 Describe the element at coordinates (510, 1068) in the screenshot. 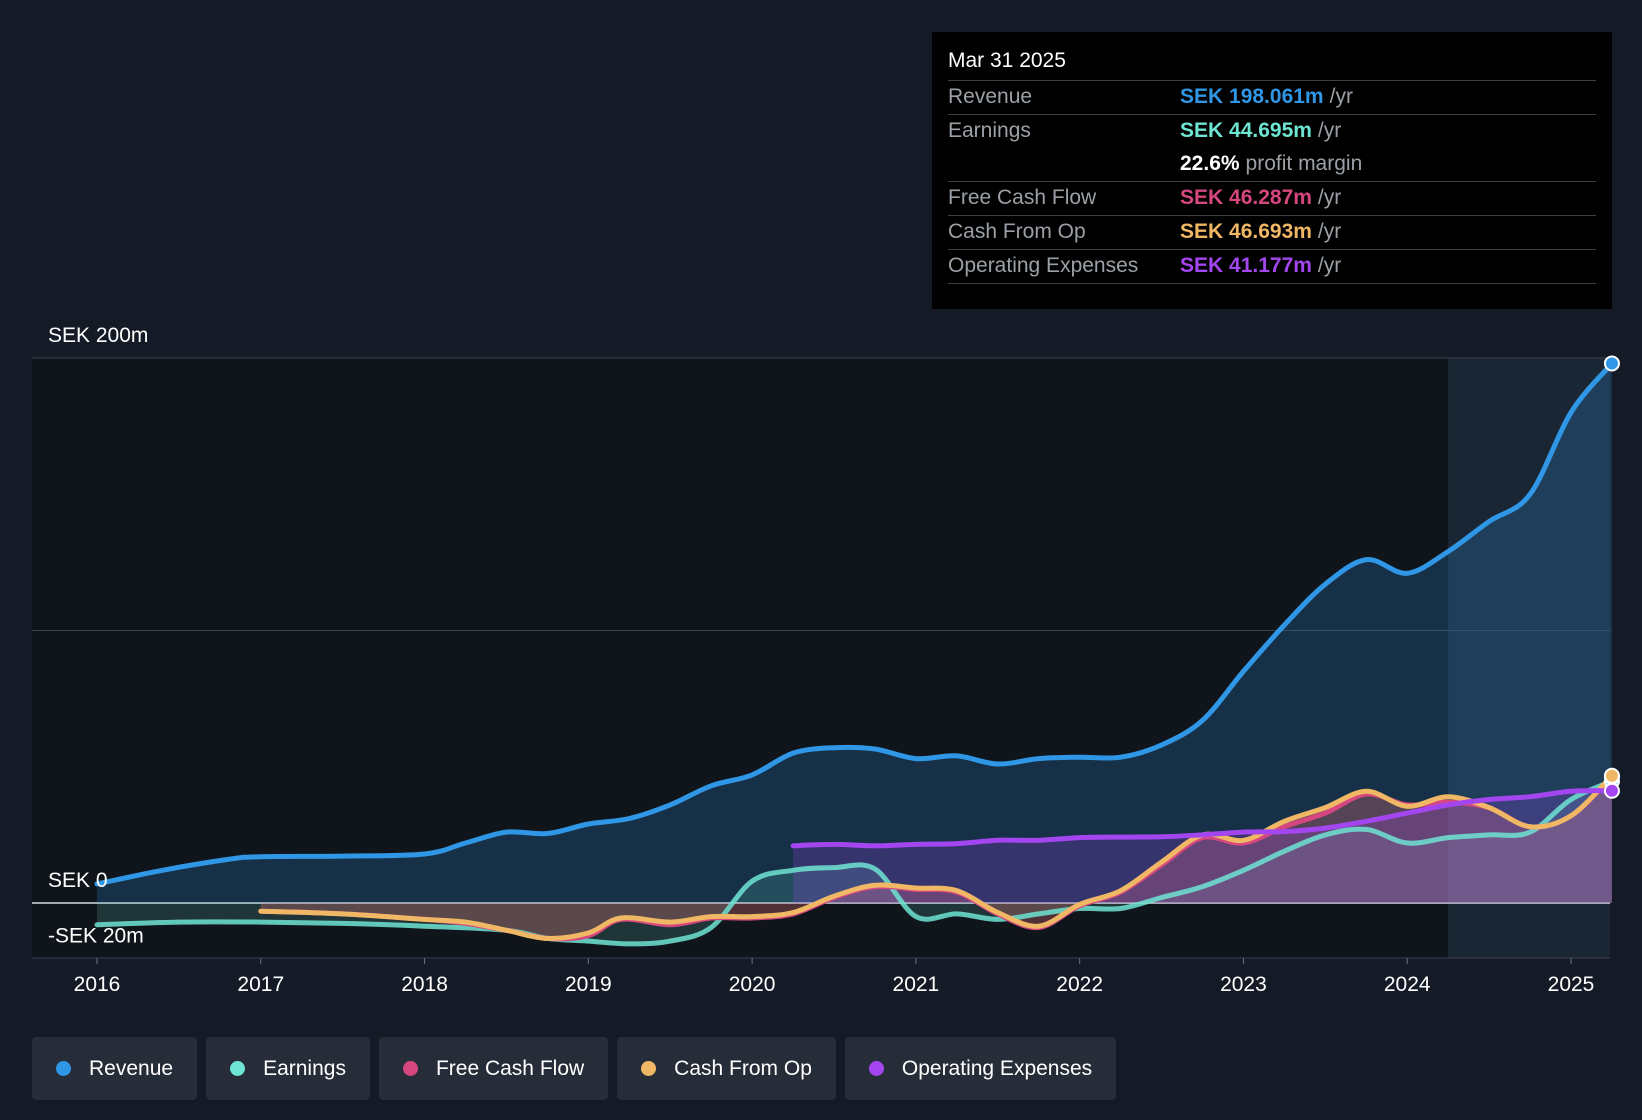

I see `legend-label: Free Cash Flow` at that location.